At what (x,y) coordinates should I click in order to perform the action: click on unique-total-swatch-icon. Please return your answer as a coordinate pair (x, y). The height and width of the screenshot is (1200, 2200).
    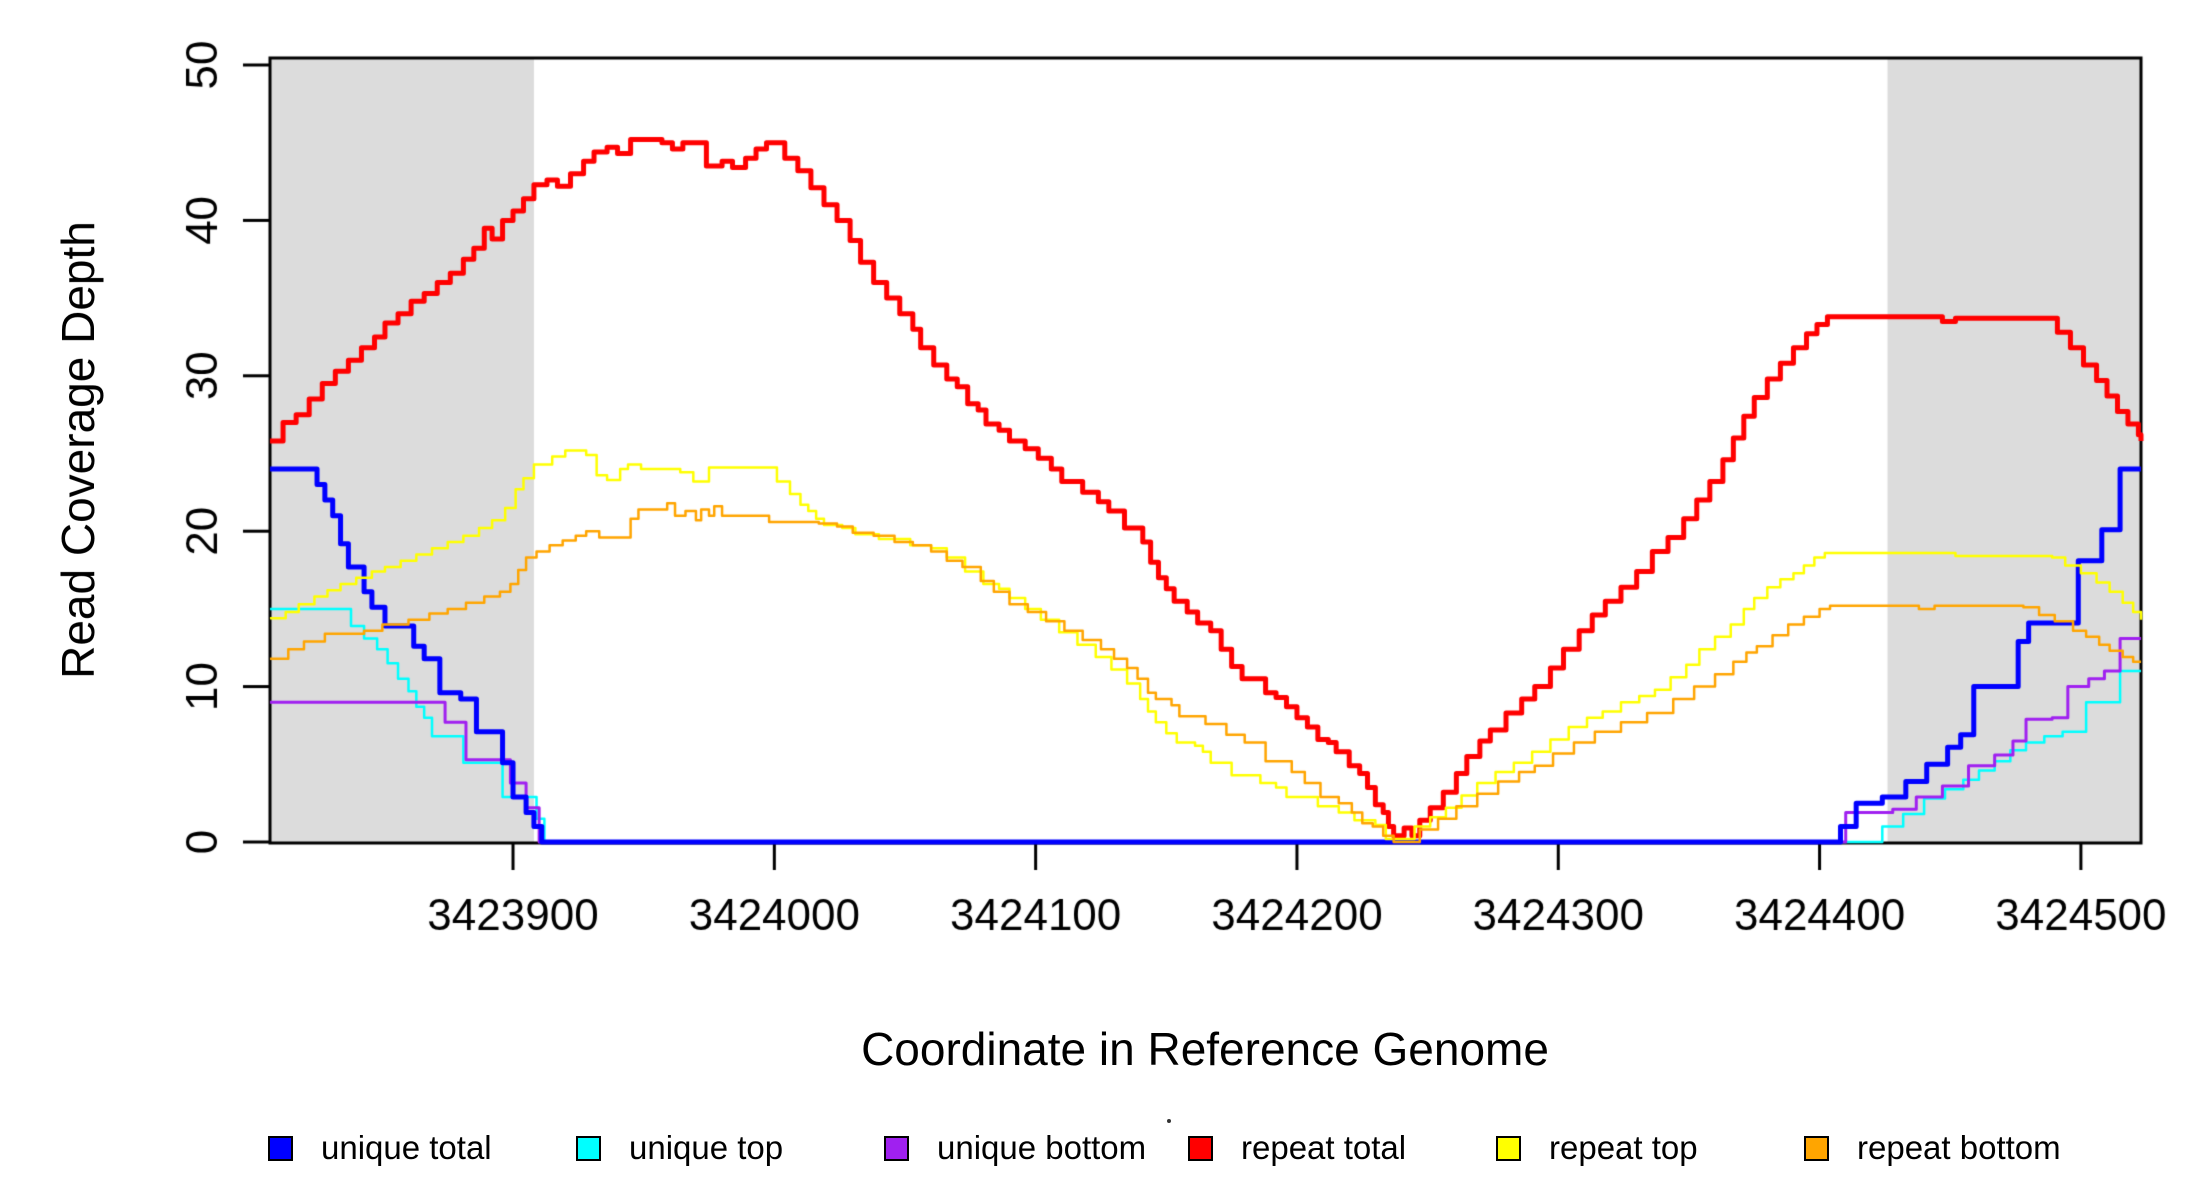
    Looking at the image, I should click on (280, 1148).